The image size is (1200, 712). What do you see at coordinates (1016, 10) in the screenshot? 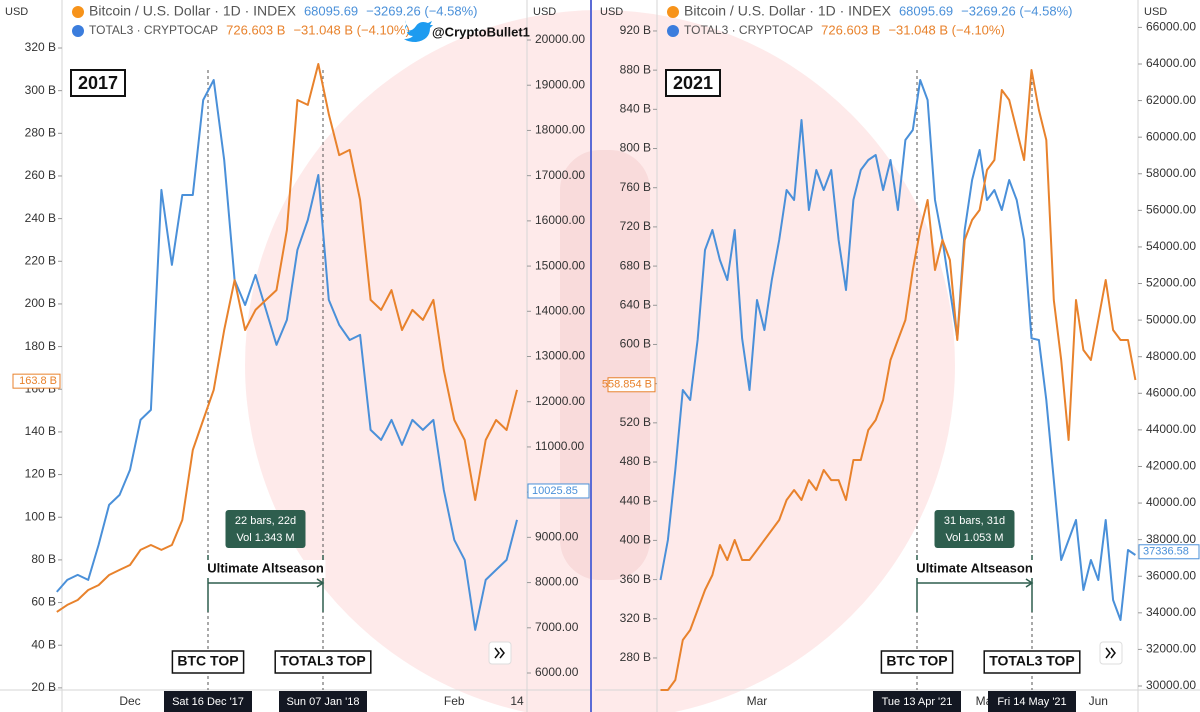
I see `legend-change: −3269.26 (−4.58%)` at bounding box center [1016, 10].